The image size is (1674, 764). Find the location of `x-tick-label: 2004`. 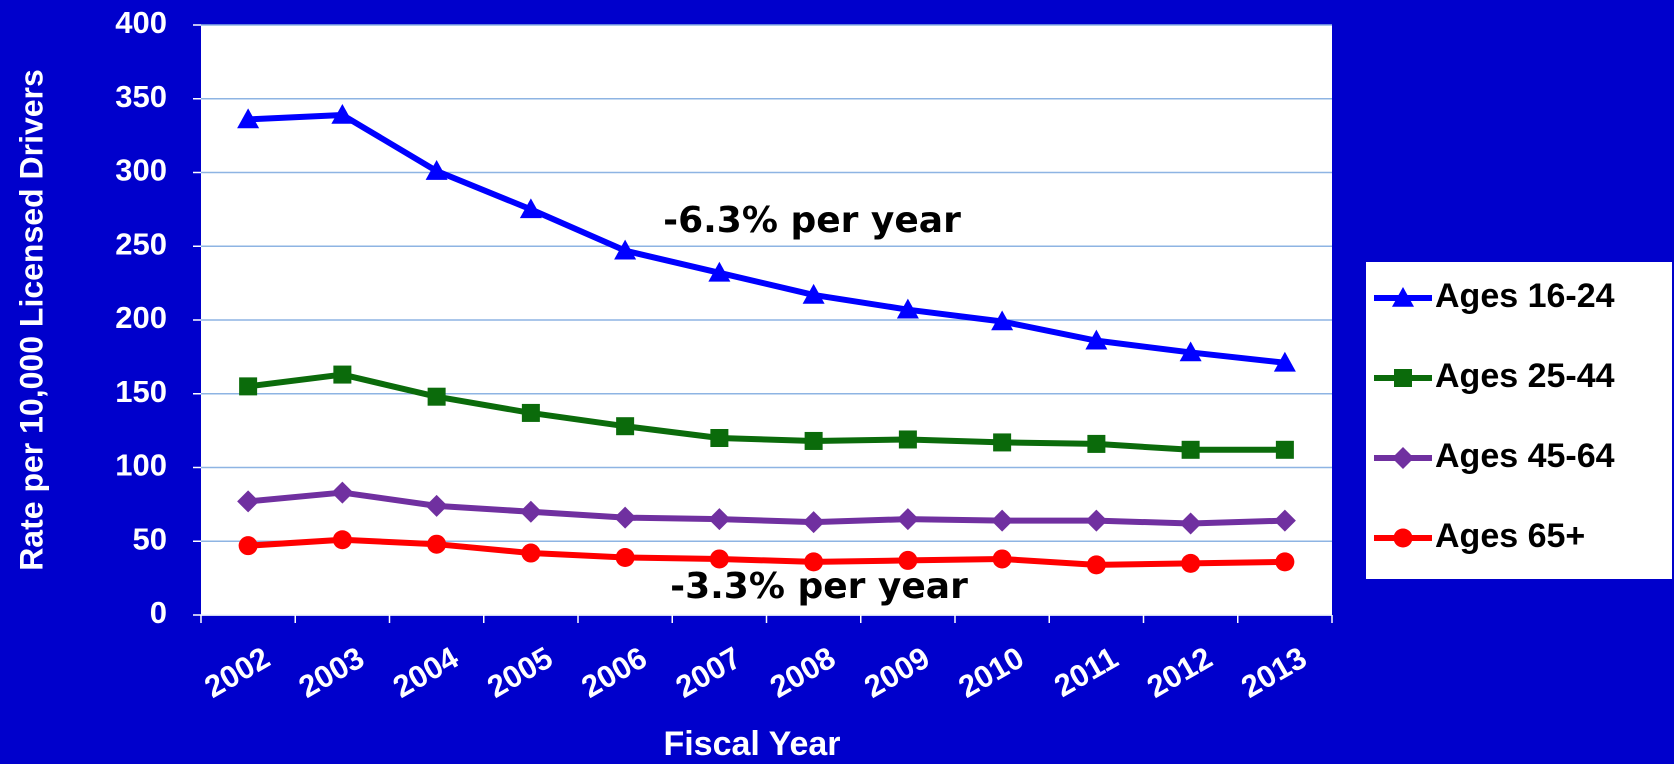

x-tick-label: 2004 is located at coordinates (426, 671).